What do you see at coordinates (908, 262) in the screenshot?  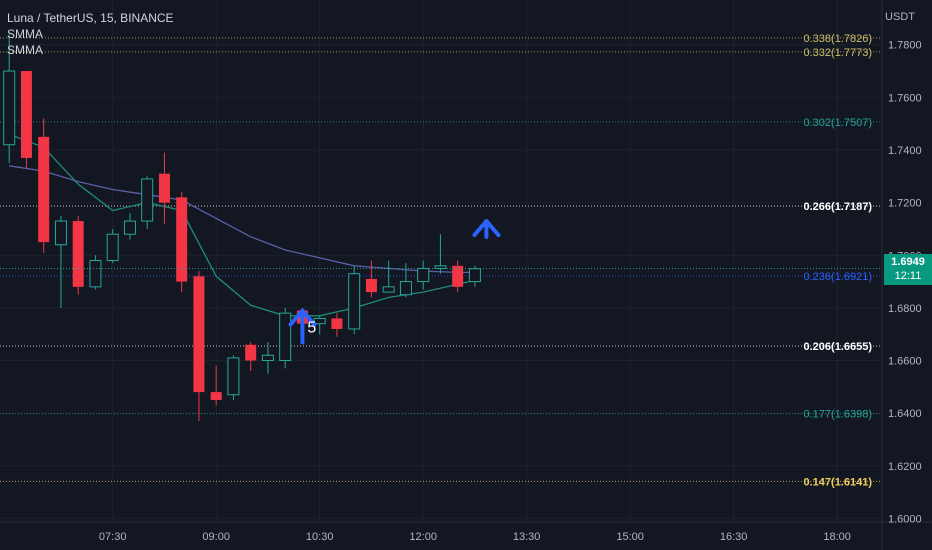 I see `current-price-value: 1.6949` at bounding box center [908, 262].